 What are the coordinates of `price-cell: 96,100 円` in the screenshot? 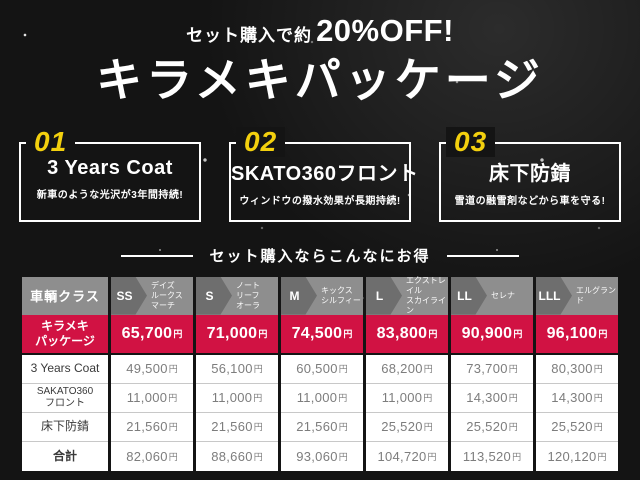 It's located at (577, 334).